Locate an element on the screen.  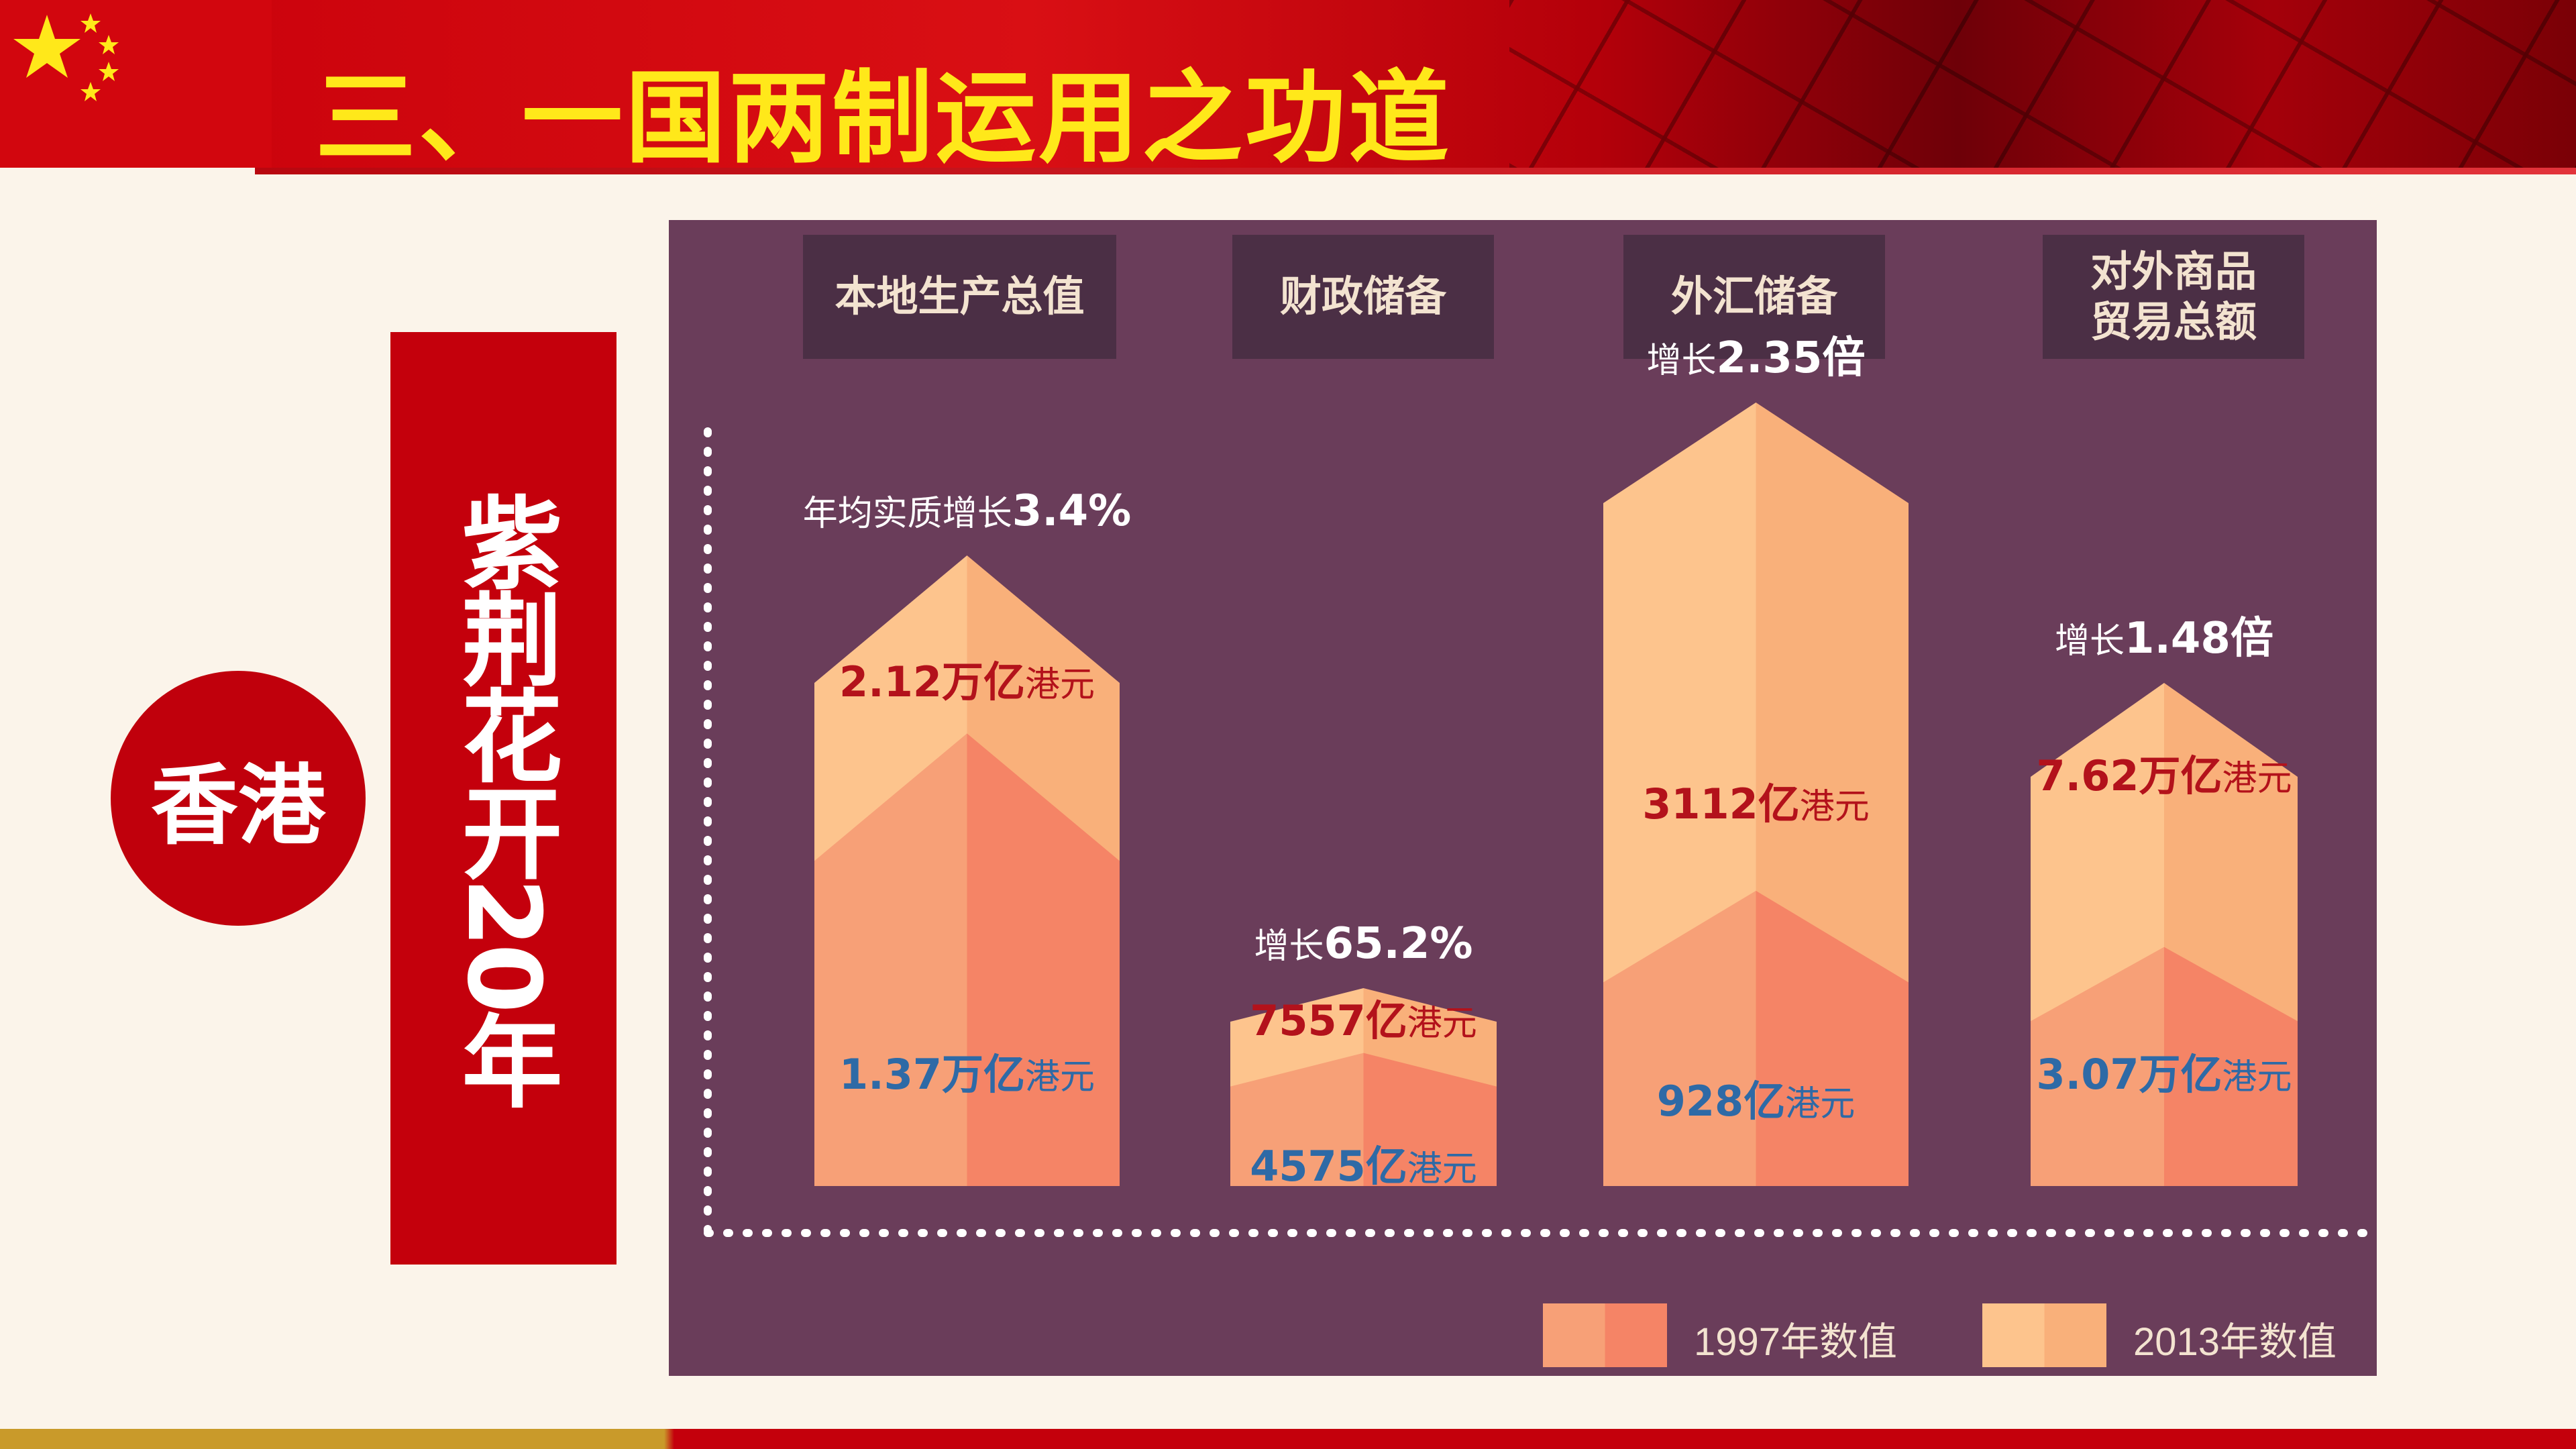
header-bar is located at coordinates (1288, 84).